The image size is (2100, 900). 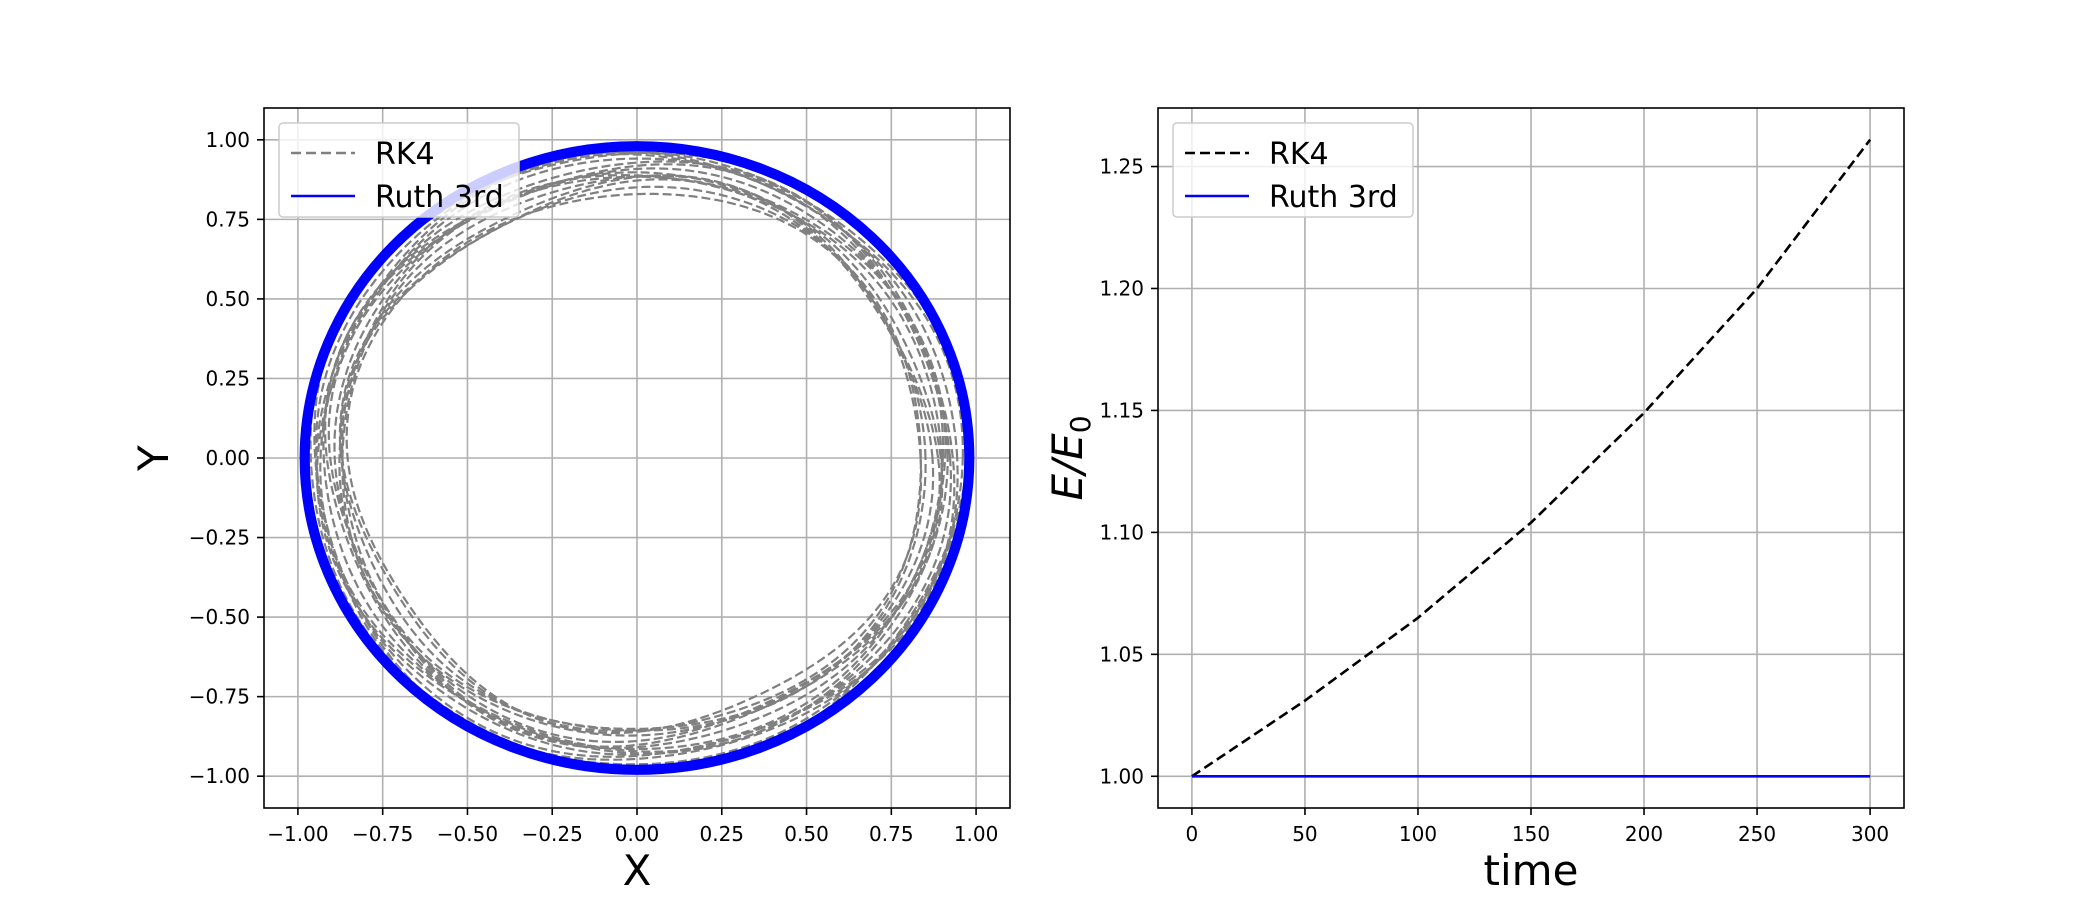 I want to click on p2-y-tick-label: 1.00, so click(x=1121, y=776).